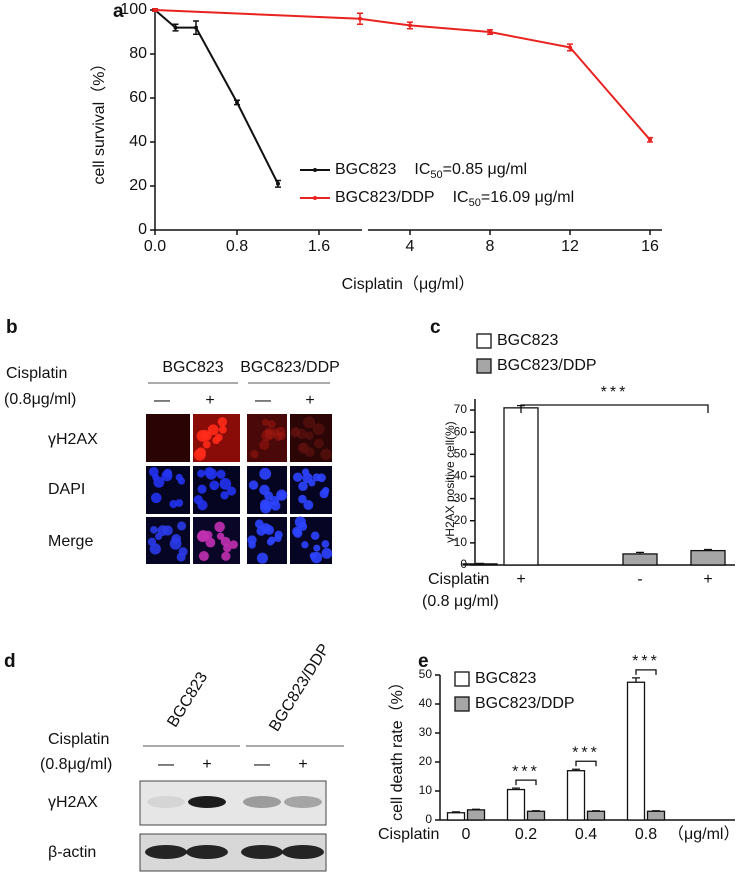  Describe the element at coordinates (233, 826) in the screenshot. I see `western-blot` at that location.